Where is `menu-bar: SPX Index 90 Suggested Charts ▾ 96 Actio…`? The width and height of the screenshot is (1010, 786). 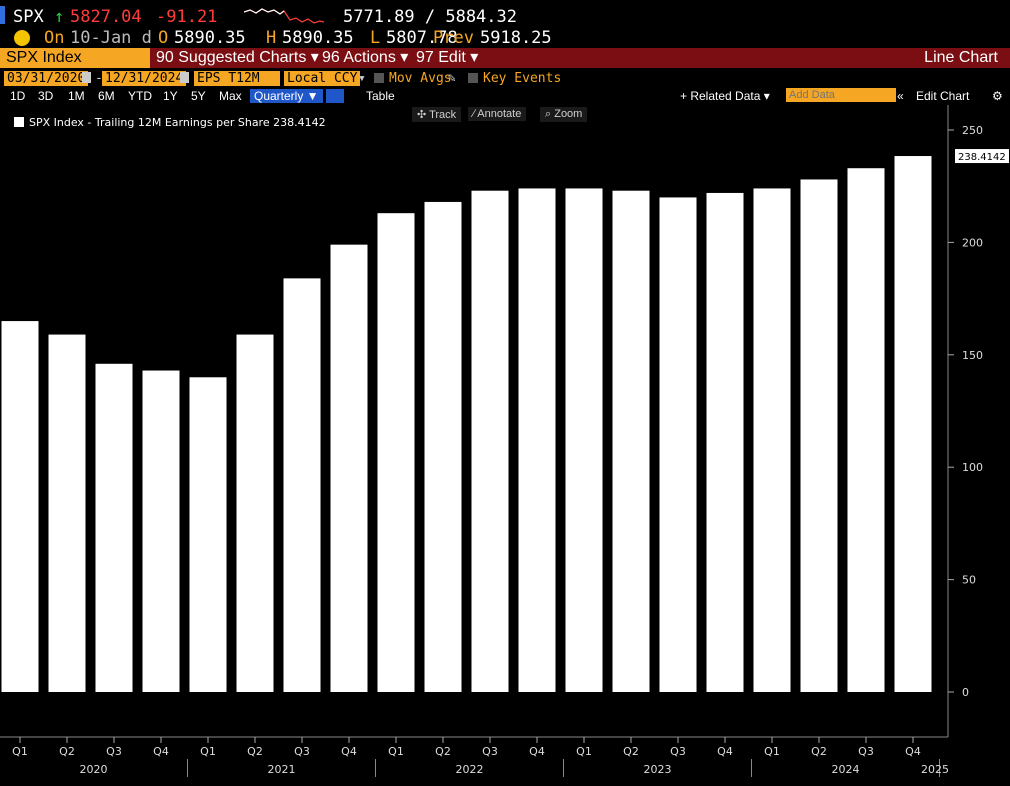
menu-bar: SPX Index 90 Suggested Charts ▾ 96 Actio… is located at coordinates (505, 58).